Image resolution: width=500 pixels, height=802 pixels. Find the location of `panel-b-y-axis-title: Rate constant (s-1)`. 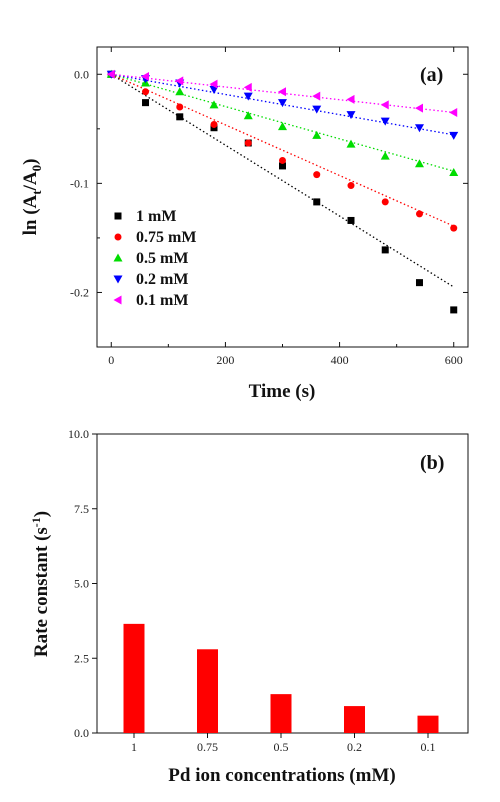

panel-b-y-axis-title: Rate constant (s-1) is located at coordinates (40, 584).